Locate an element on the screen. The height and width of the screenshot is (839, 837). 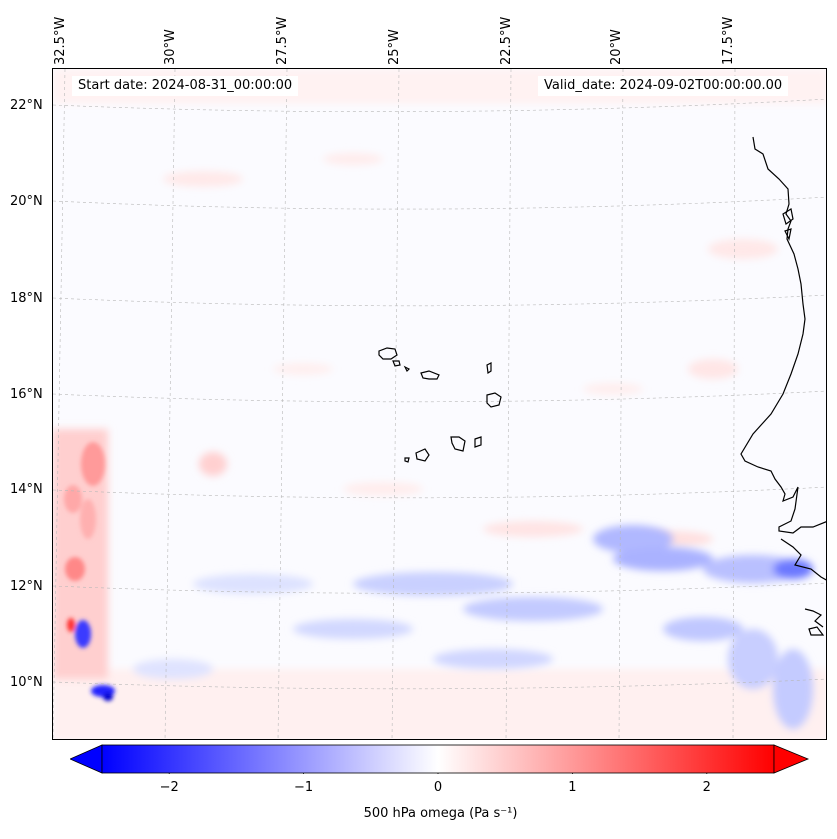
start-date-label: Start date: 2024-08-31_00:00:00 is located at coordinates (185, 86).